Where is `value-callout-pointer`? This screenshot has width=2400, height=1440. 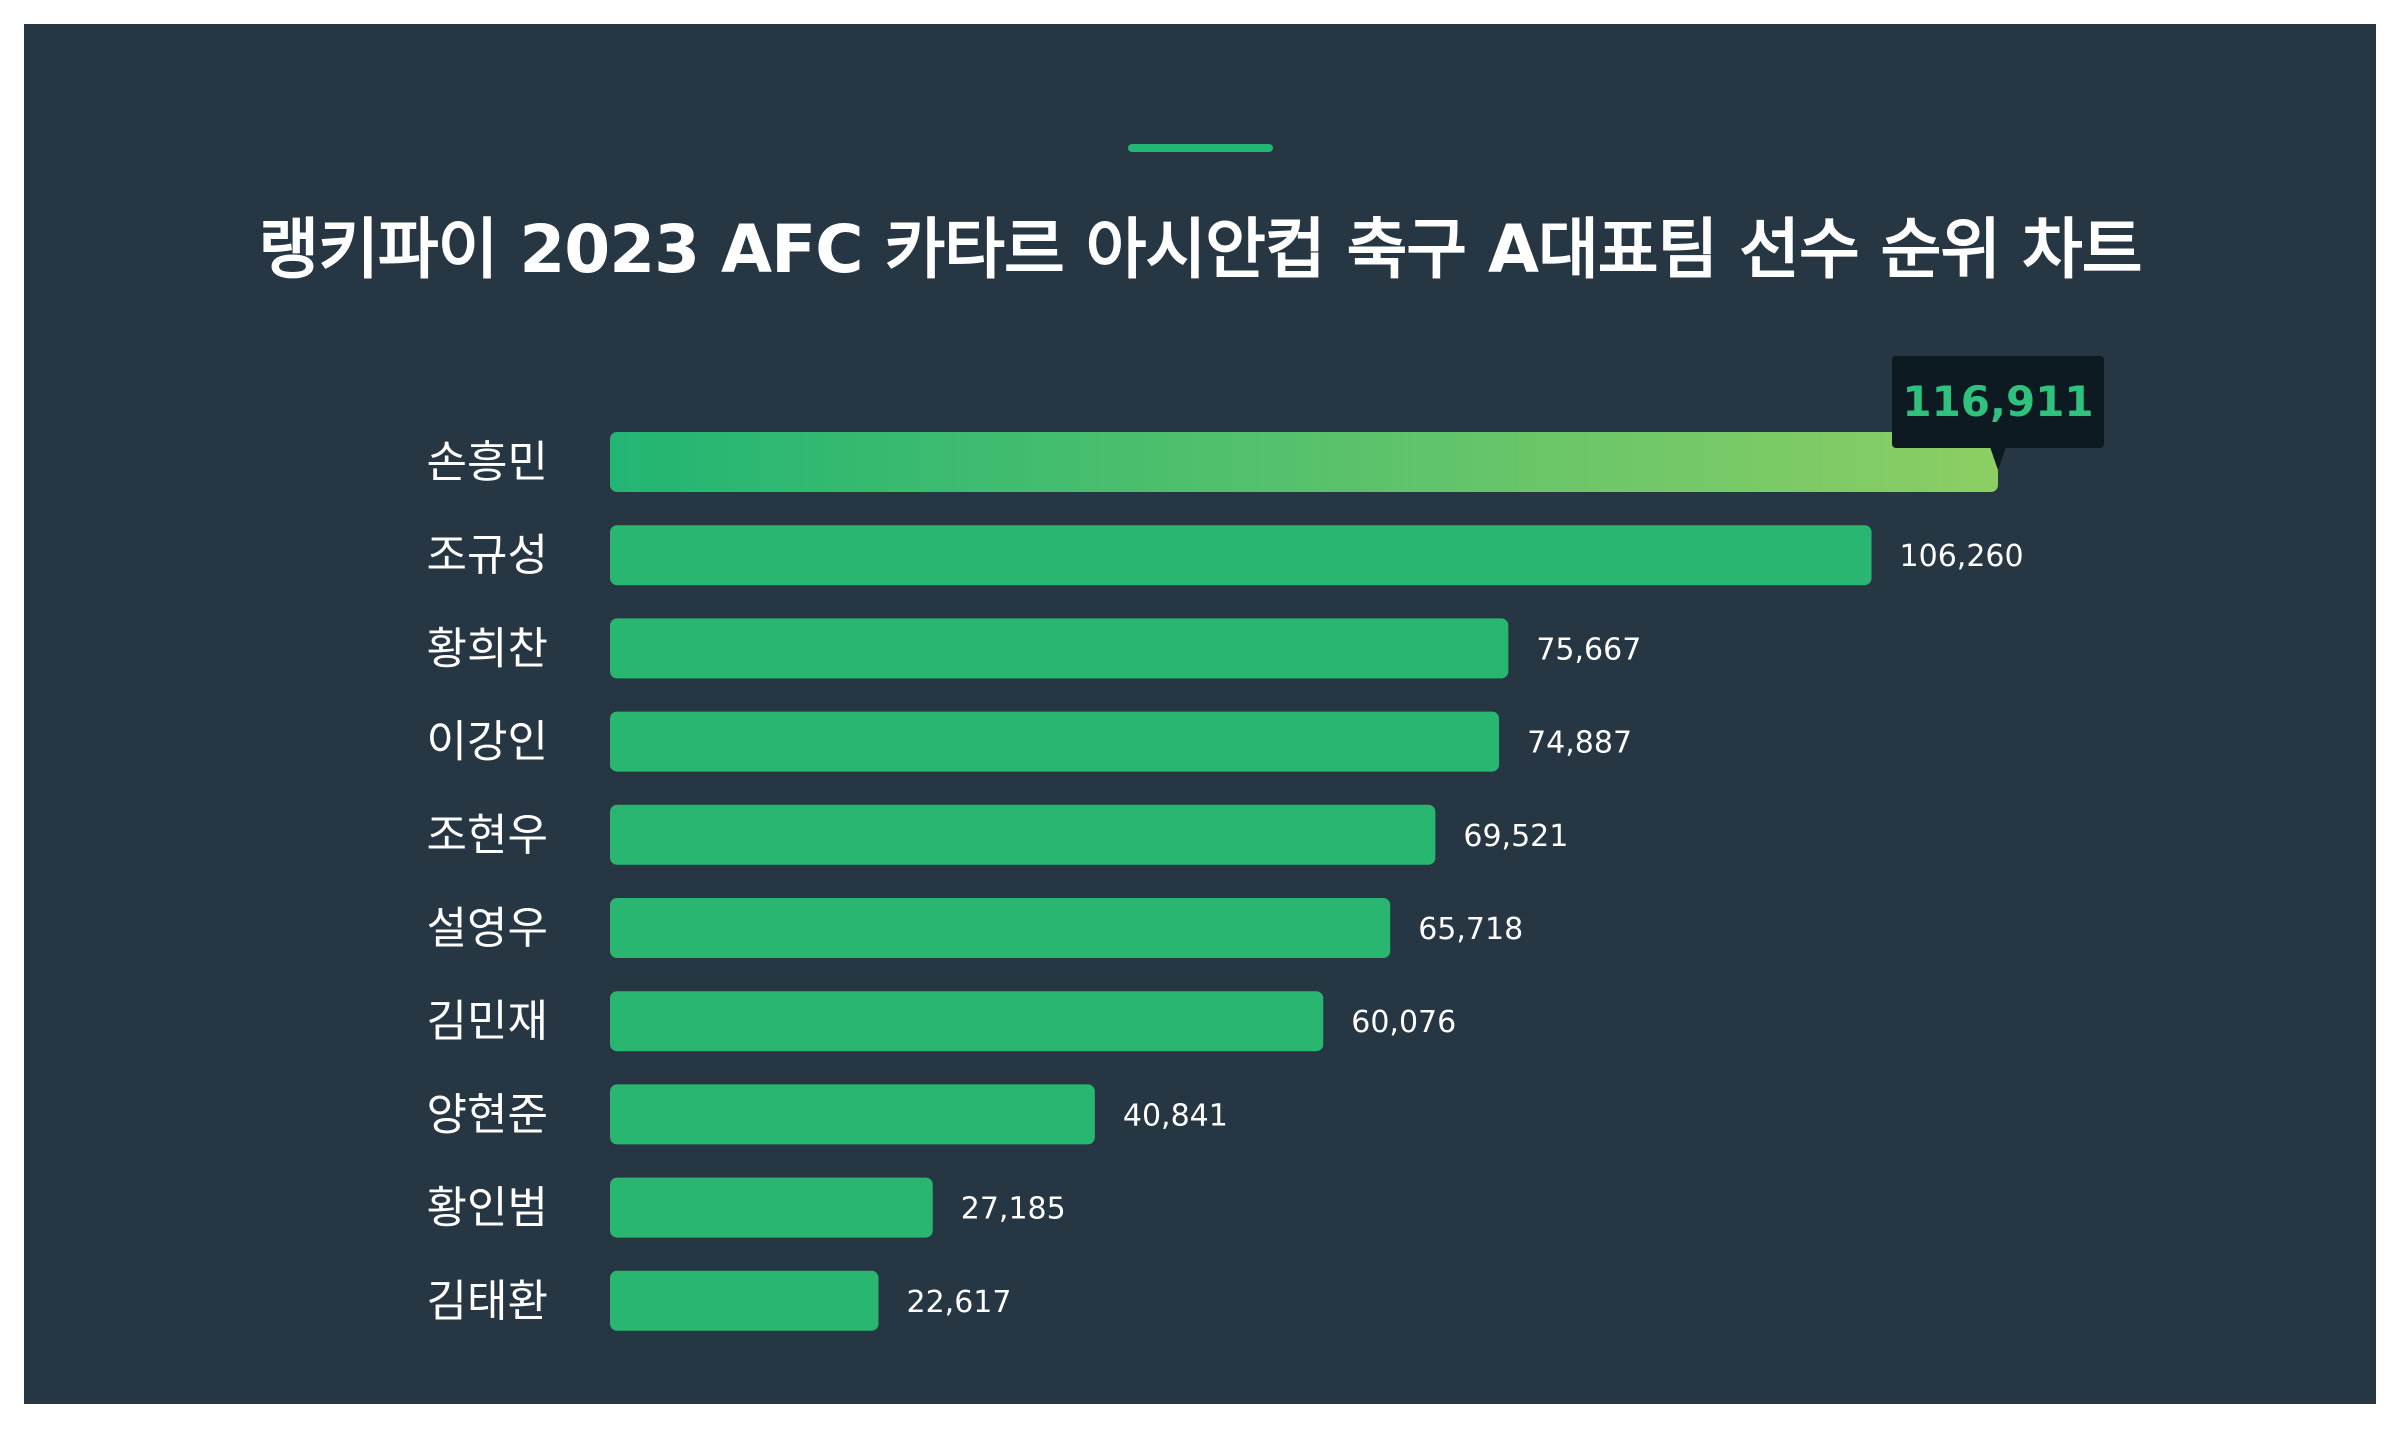
value-callout-pointer is located at coordinates (1998, 458).